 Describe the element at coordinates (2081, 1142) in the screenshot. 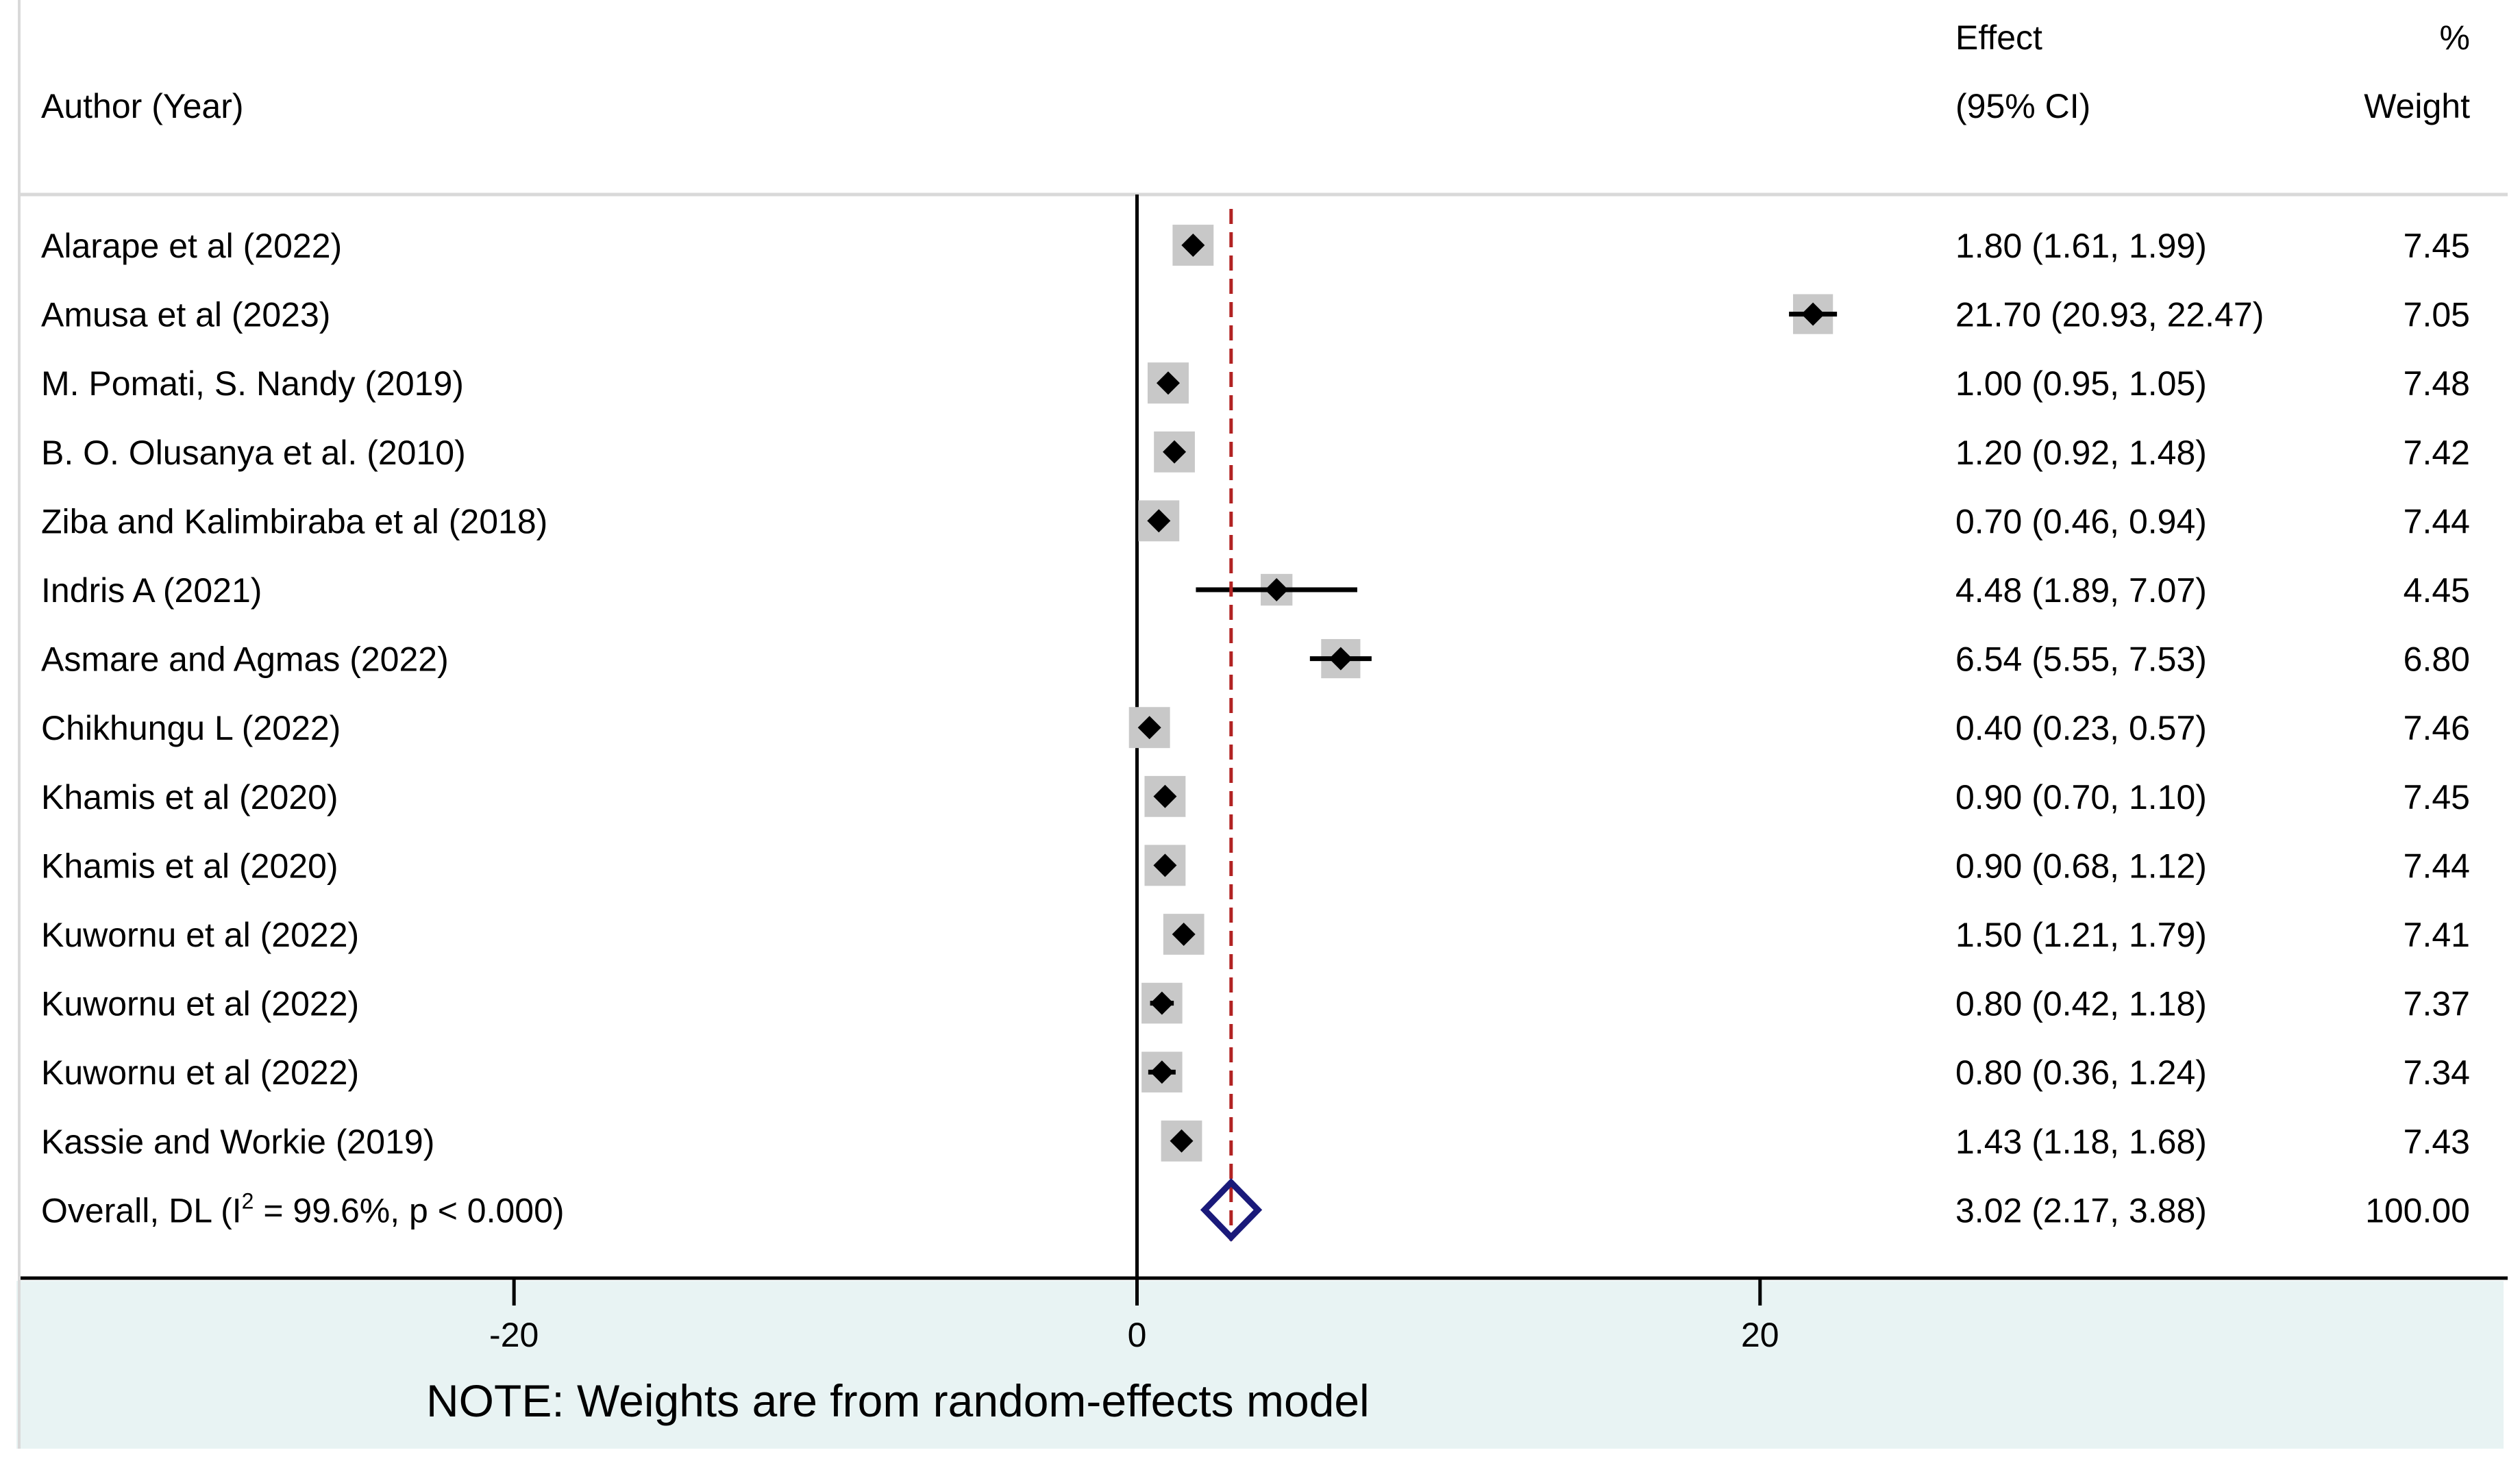

I see `effect-ci-text: 1.43 (1.18, 1.68)` at that location.